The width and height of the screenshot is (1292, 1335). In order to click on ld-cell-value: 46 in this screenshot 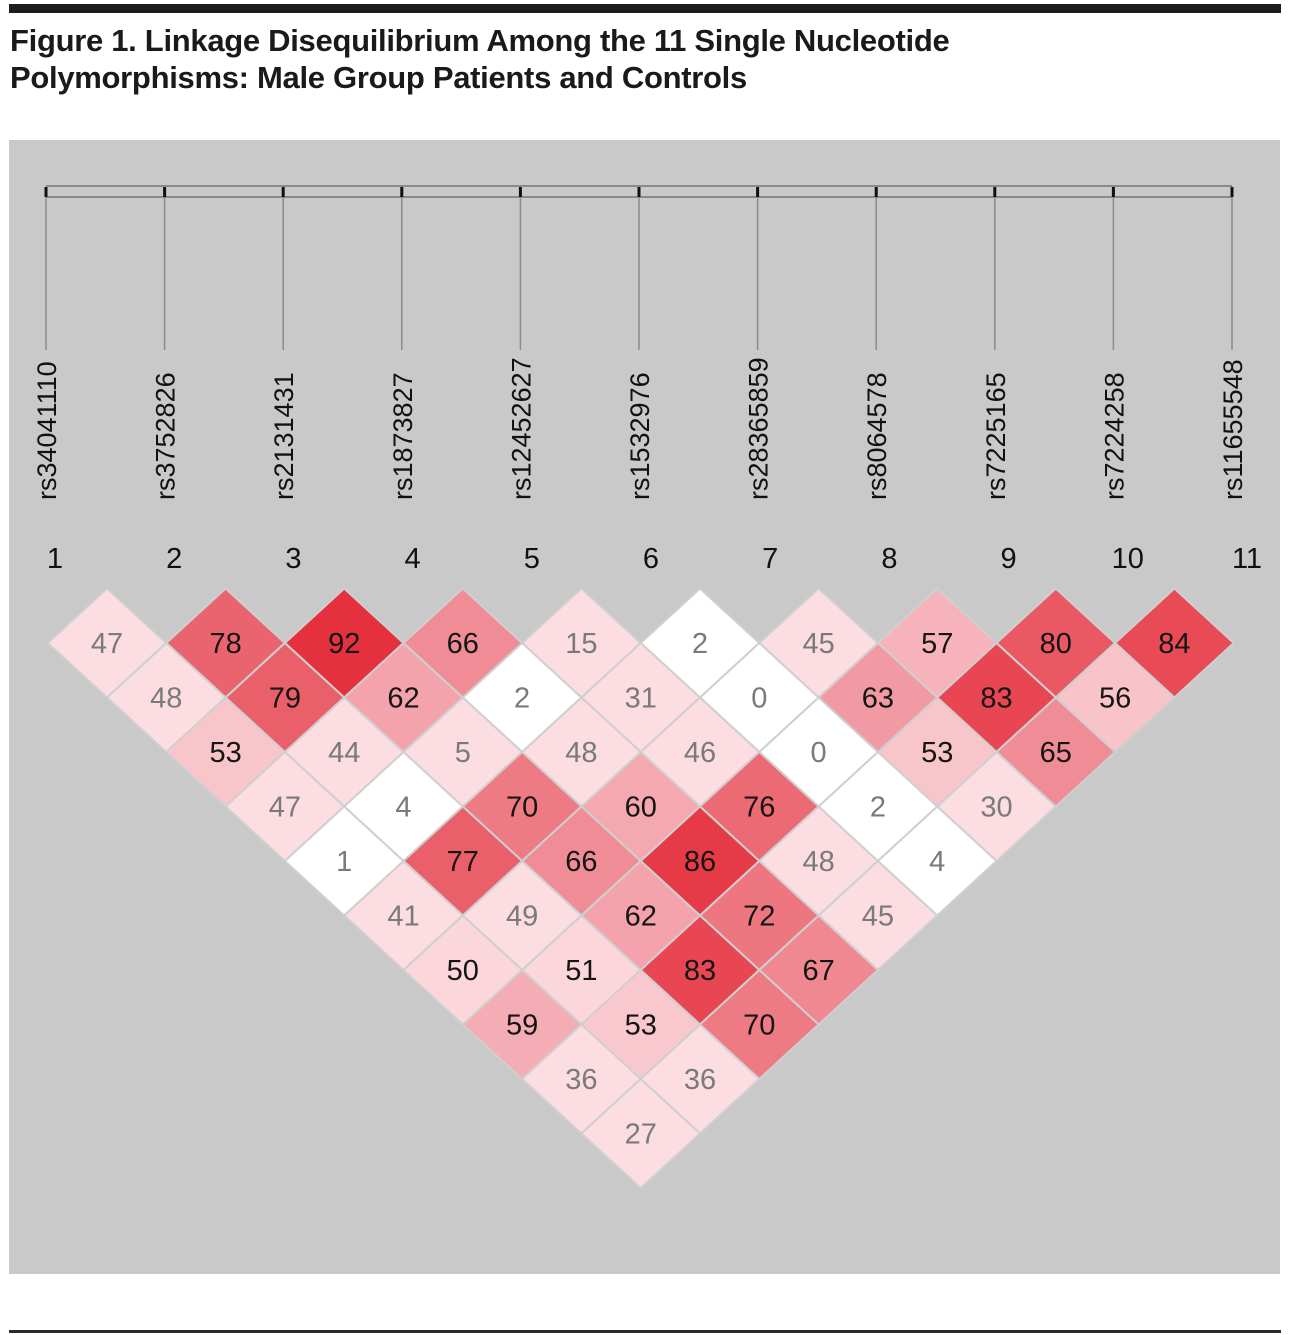, I will do `click(700, 753)`.